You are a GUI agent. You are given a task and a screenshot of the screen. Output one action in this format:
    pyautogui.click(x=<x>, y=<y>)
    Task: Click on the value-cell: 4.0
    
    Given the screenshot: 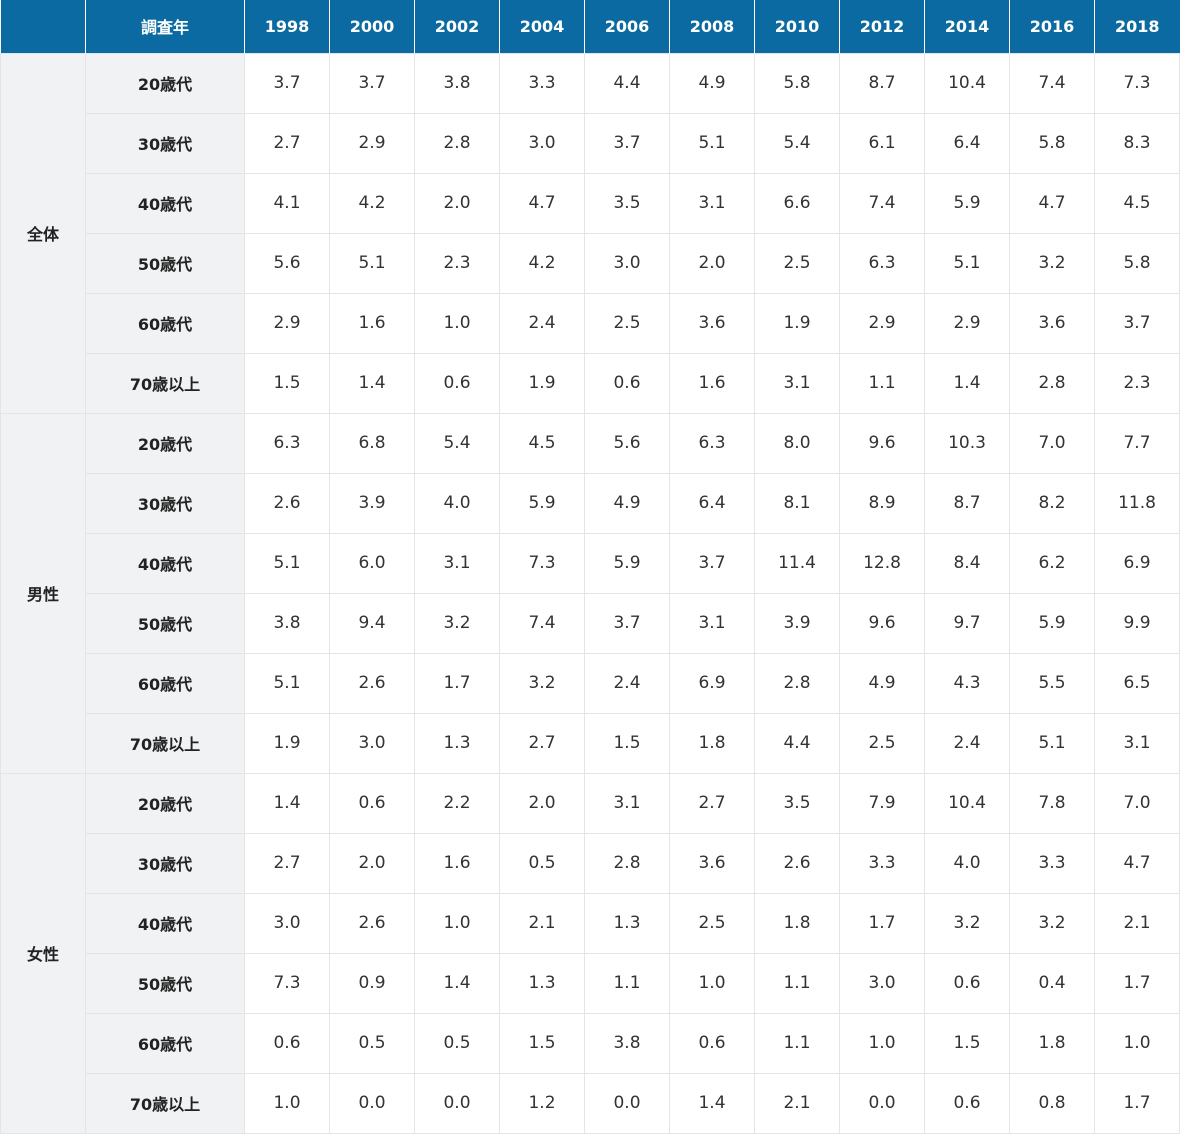 What is the action you would take?
    pyautogui.click(x=457, y=503)
    